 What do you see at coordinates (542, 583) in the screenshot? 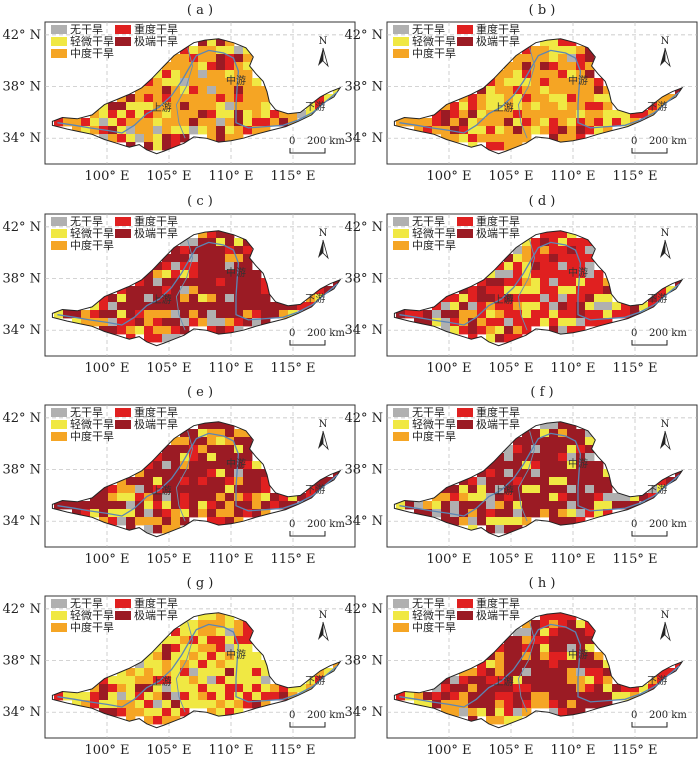
I see `panel-label: ( h )` at bounding box center [542, 583].